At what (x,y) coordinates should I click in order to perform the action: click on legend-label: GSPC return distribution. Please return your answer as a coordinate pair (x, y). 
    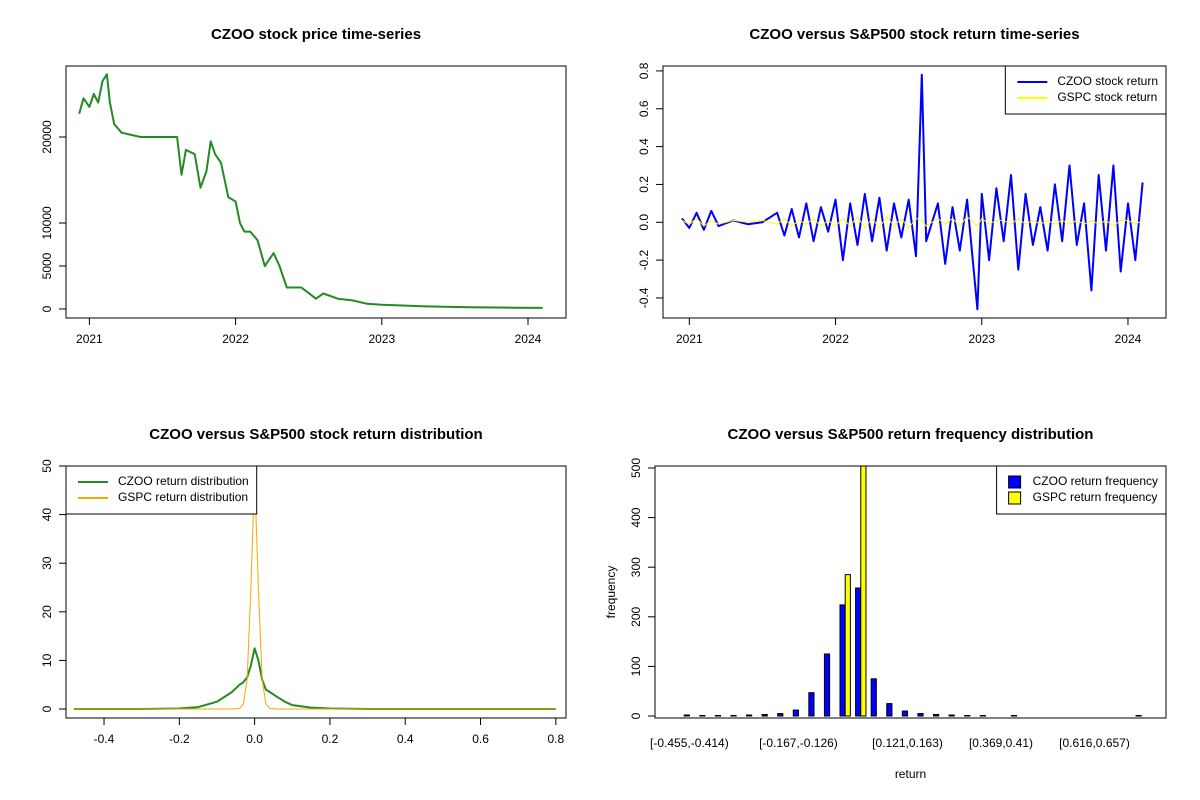
    Looking at the image, I should click on (183, 497).